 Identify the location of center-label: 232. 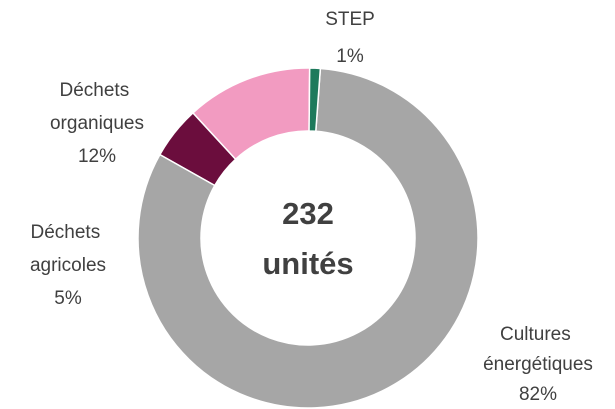
(308, 213).